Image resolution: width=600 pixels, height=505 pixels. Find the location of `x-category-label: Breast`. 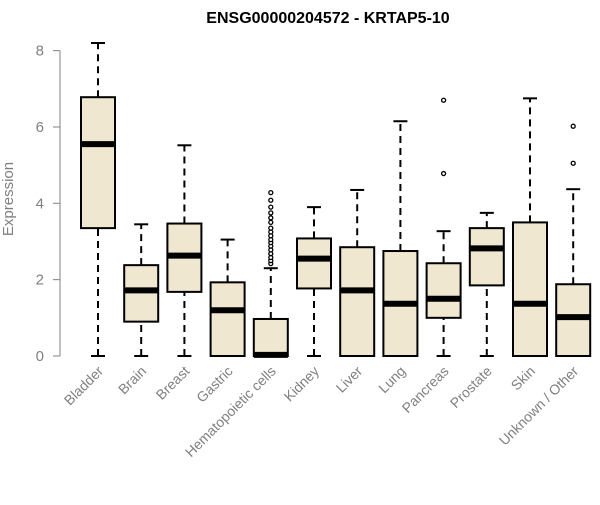

x-category-label: Breast is located at coordinates (173, 383).